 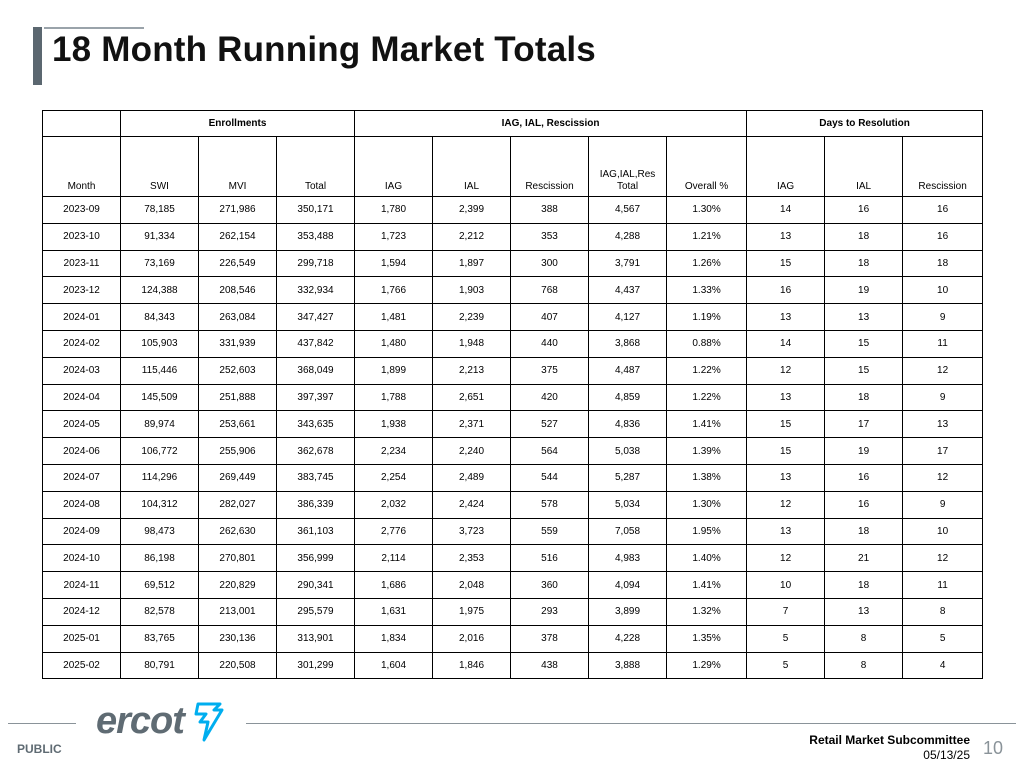 I want to click on table-cell: 3,791, so click(x=628, y=263).